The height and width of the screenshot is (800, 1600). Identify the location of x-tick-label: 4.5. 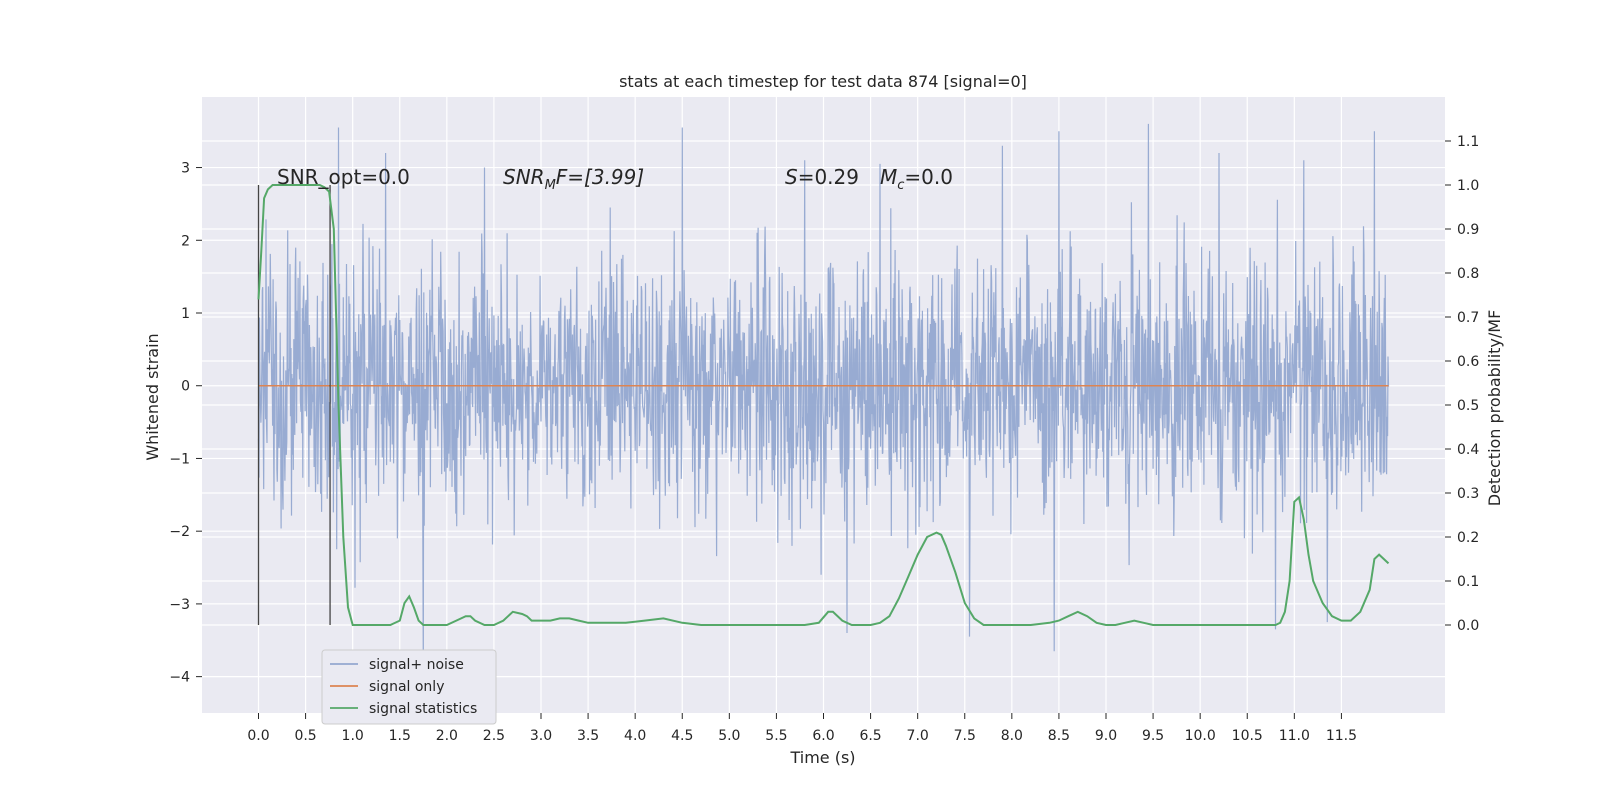
(682, 736).